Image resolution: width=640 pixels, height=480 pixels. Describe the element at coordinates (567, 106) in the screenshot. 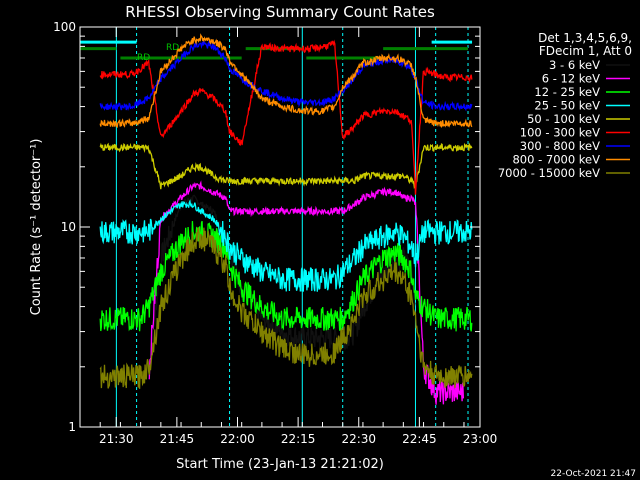

I see `legend-label-4: 25 - 50 keV` at that location.